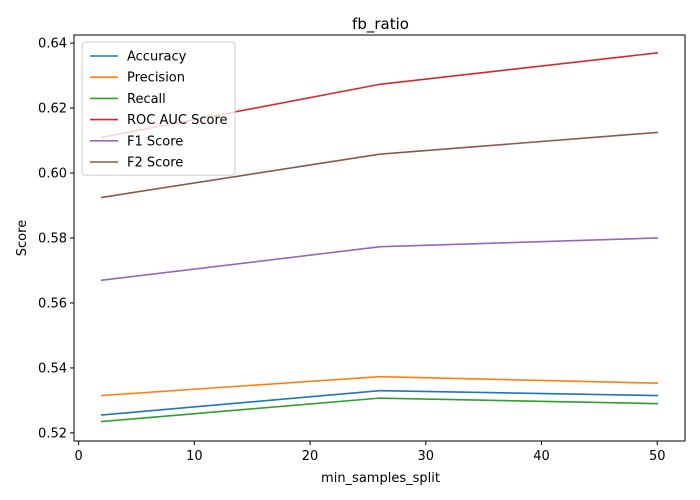 The image size is (700, 500). Describe the element at coordinates (541, 456) in the screenshot. I see `x-tick-label-4: 40` at that location.